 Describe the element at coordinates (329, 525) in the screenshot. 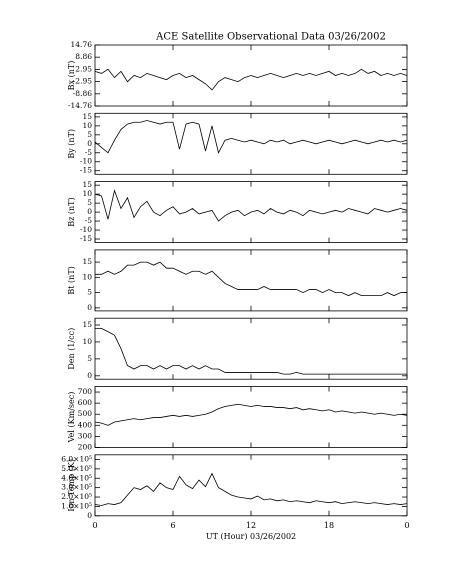

I see `x-tick-label: 18` at that location.